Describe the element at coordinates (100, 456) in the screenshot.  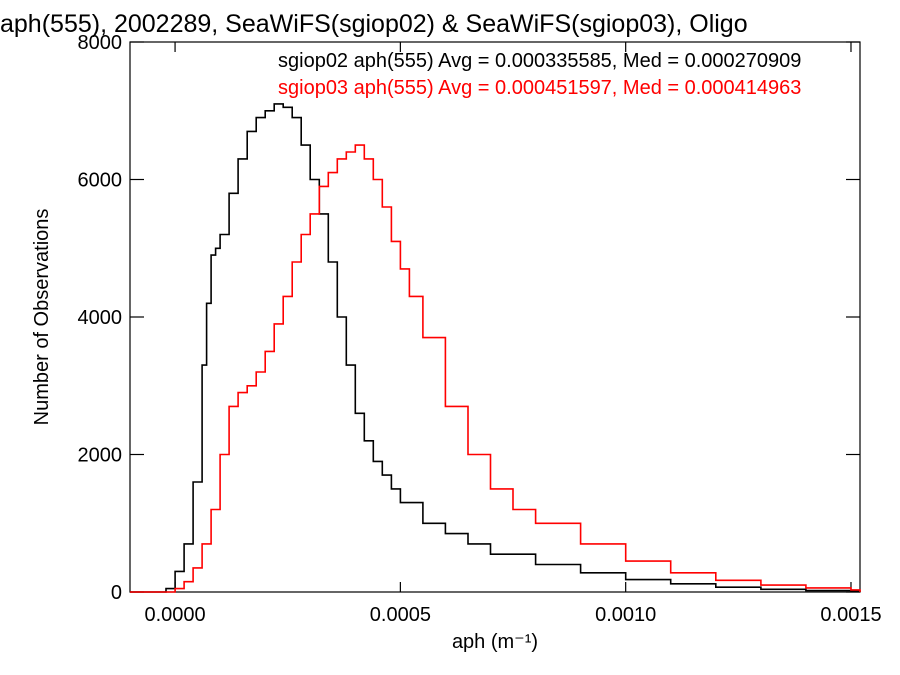
I see `y-tick-label: 2000` at that location.